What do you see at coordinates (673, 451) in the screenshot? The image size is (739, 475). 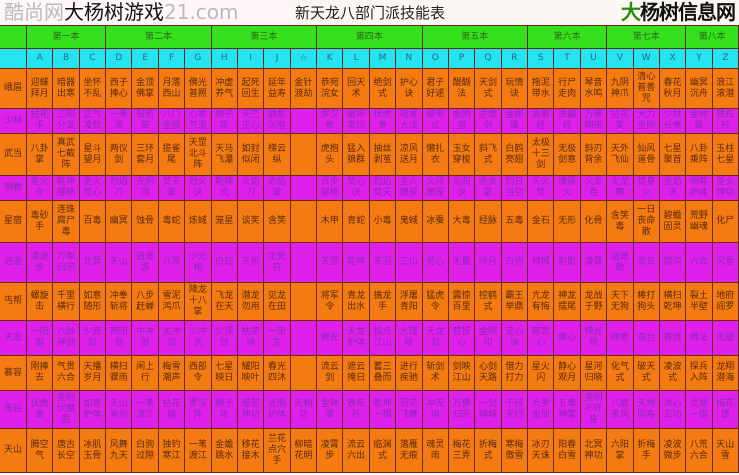 I see `skill-cell: 凌波微步` at bounding box center [673, 451].